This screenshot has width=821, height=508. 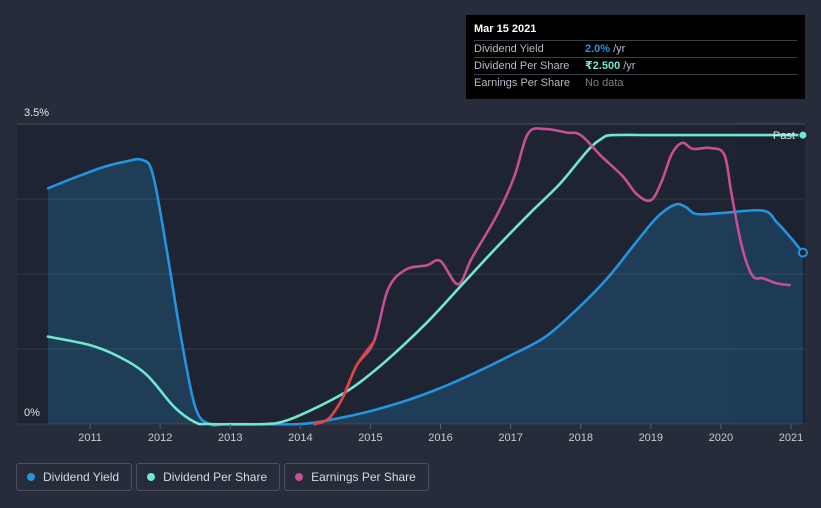 I want to click on tooltip-row-earnings-per-share: Earnings Per Share No data, so click(x=635, y=82).